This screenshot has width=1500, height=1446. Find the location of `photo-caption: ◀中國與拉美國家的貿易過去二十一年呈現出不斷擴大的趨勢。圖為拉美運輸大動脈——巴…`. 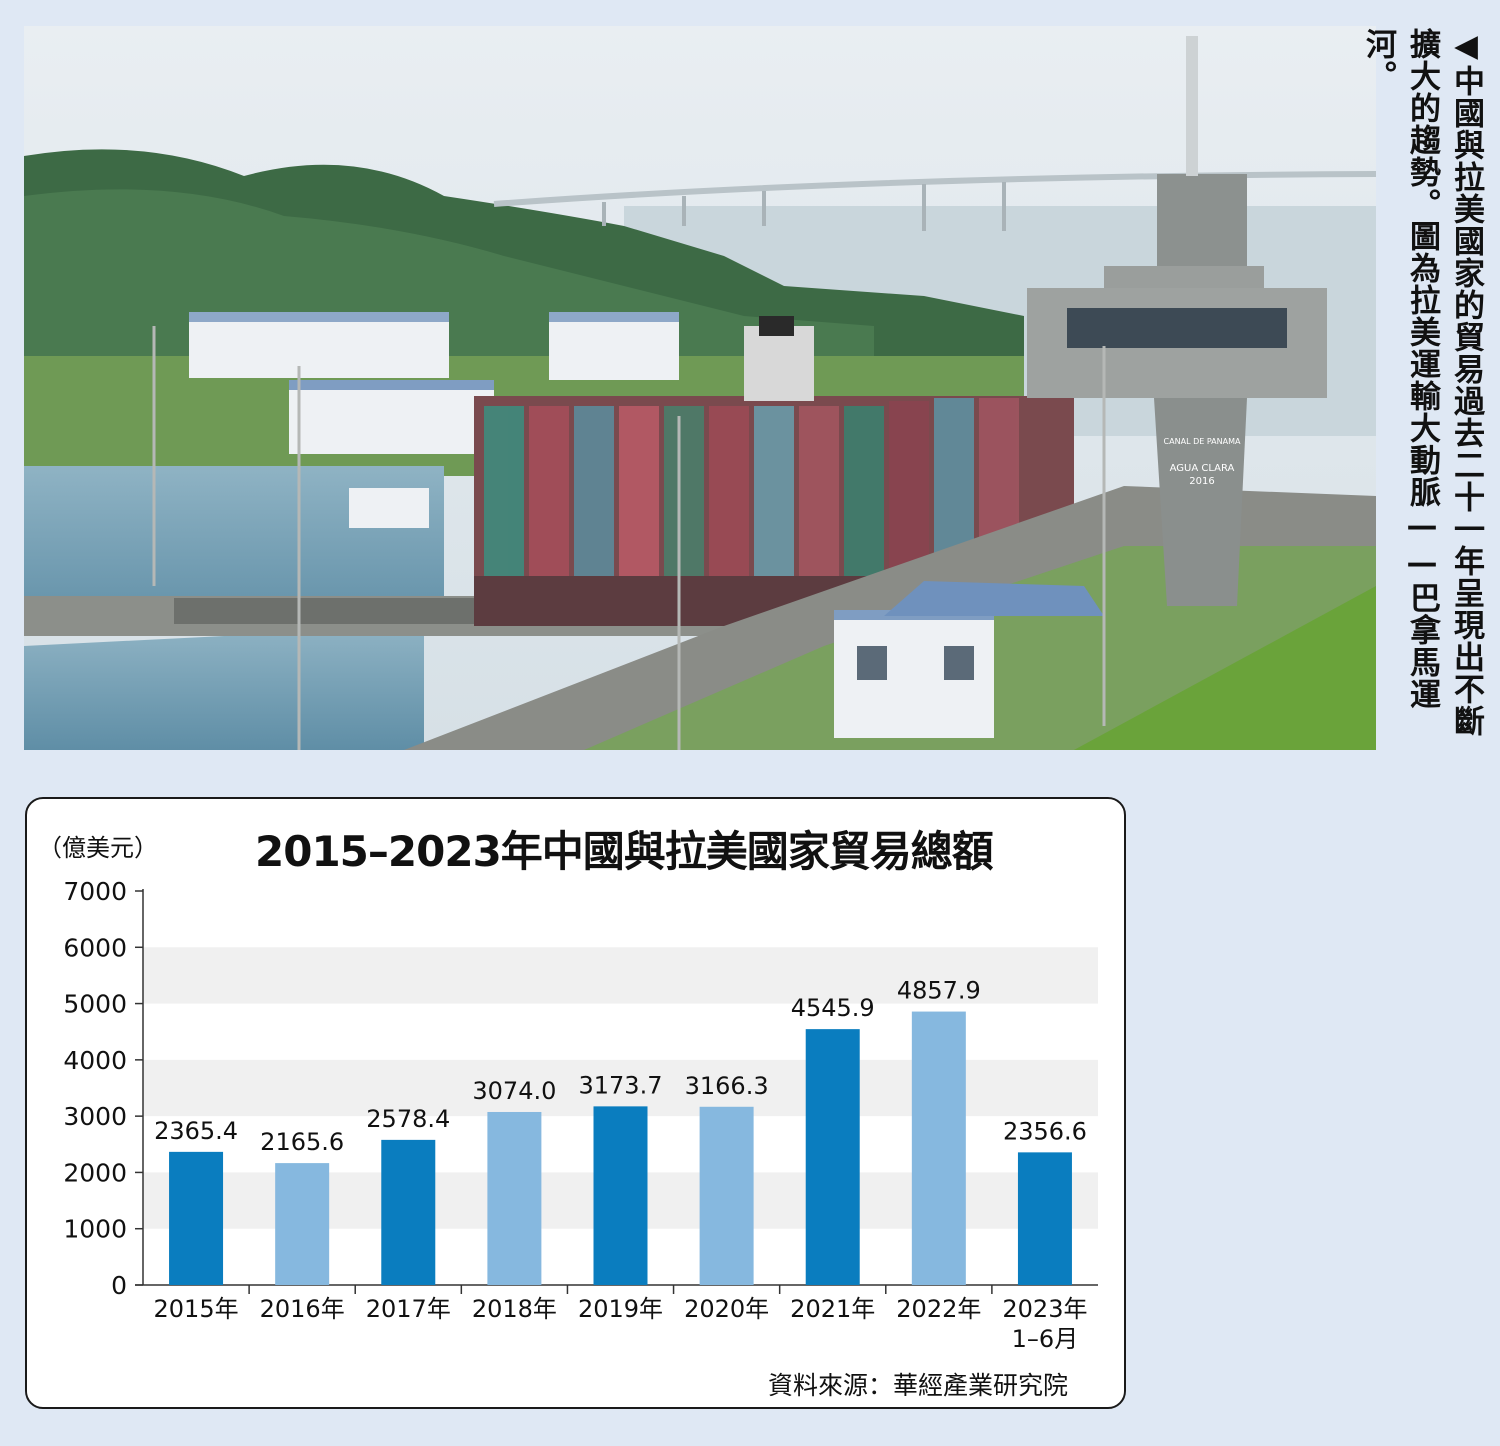

photo-caption: ◀中國與拉美國家的貿易過去二十一年呈現出不斷擴大的趨勢。圖為拉美運輸大動脈——巴… is located at coordinates (1422, 382).